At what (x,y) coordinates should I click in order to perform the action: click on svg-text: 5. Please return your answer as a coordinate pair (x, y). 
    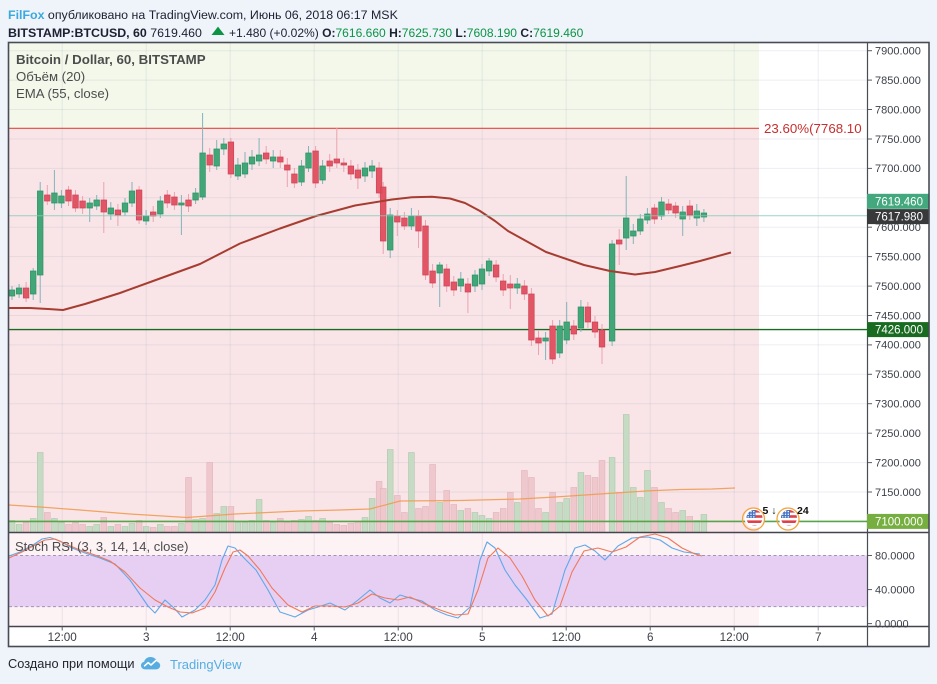
    Looking at the image, I should click on (482, 637).